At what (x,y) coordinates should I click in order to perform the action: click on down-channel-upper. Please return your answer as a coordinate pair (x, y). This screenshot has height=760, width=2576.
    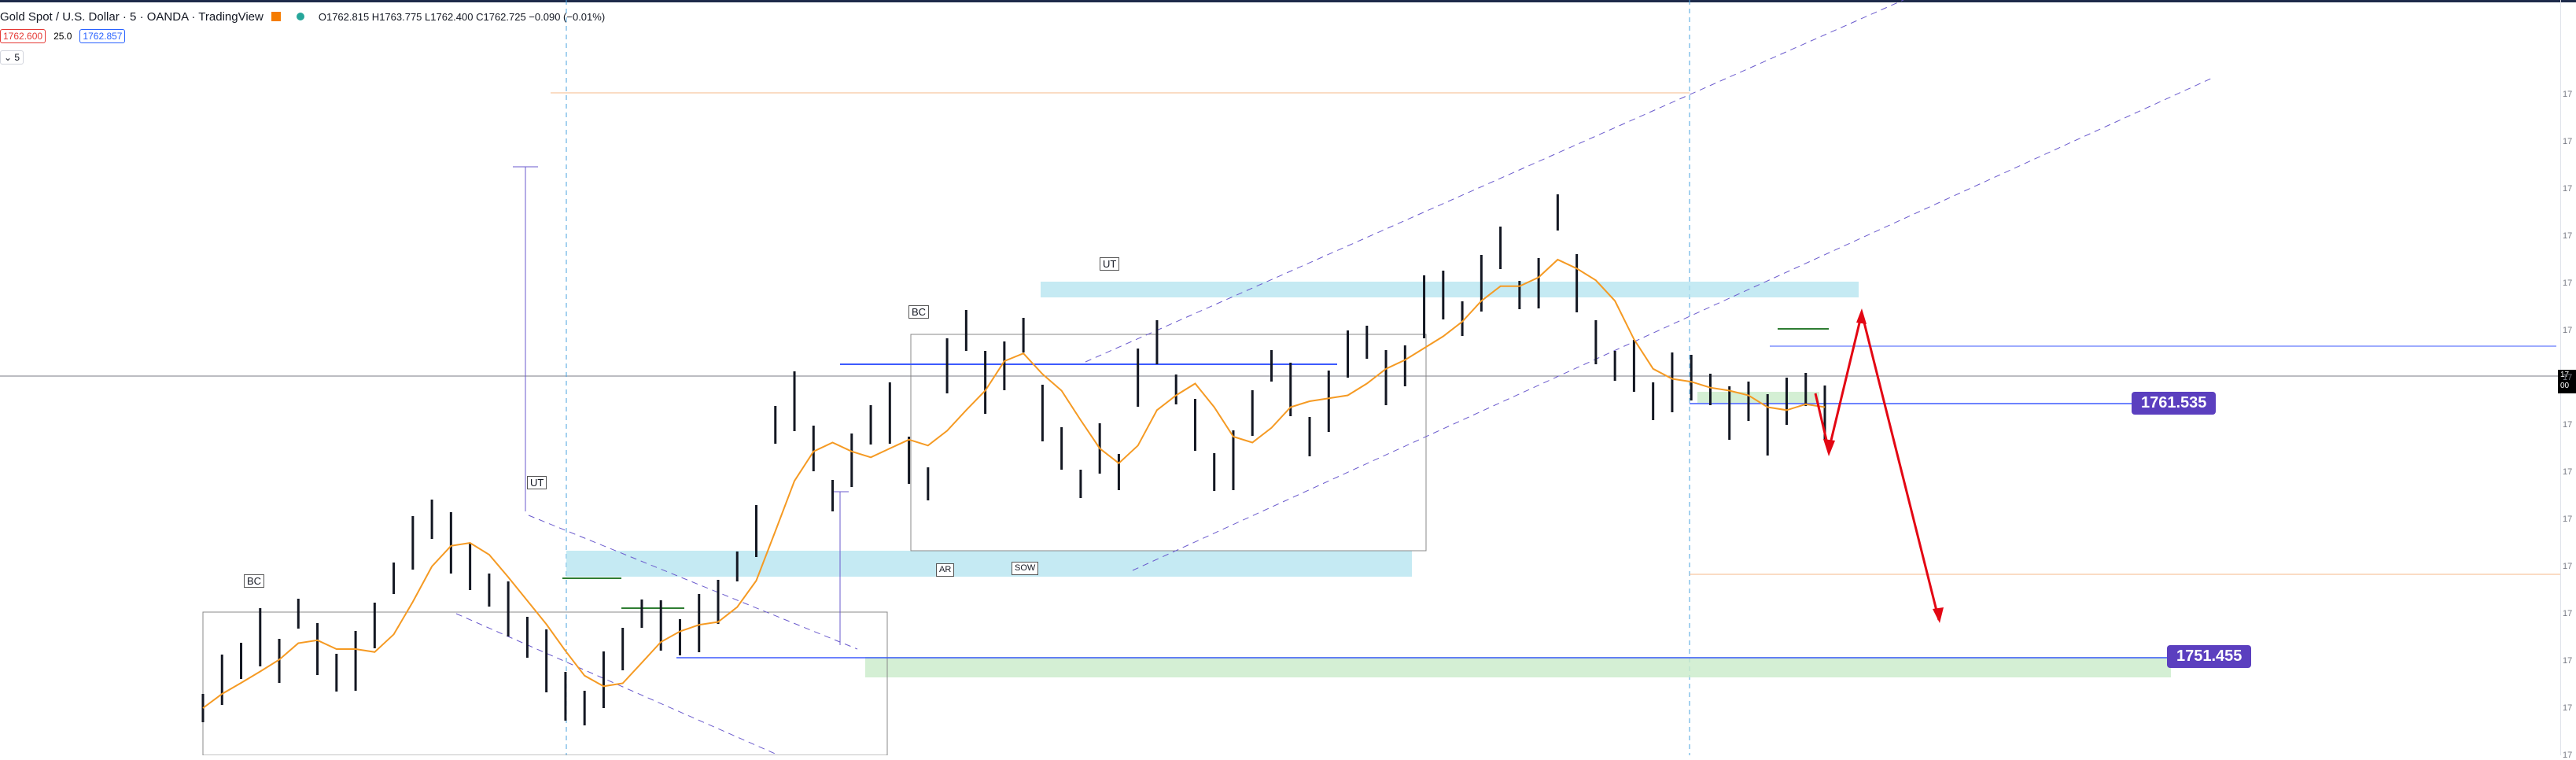
    Looking at the image, I should click on (693, 582).